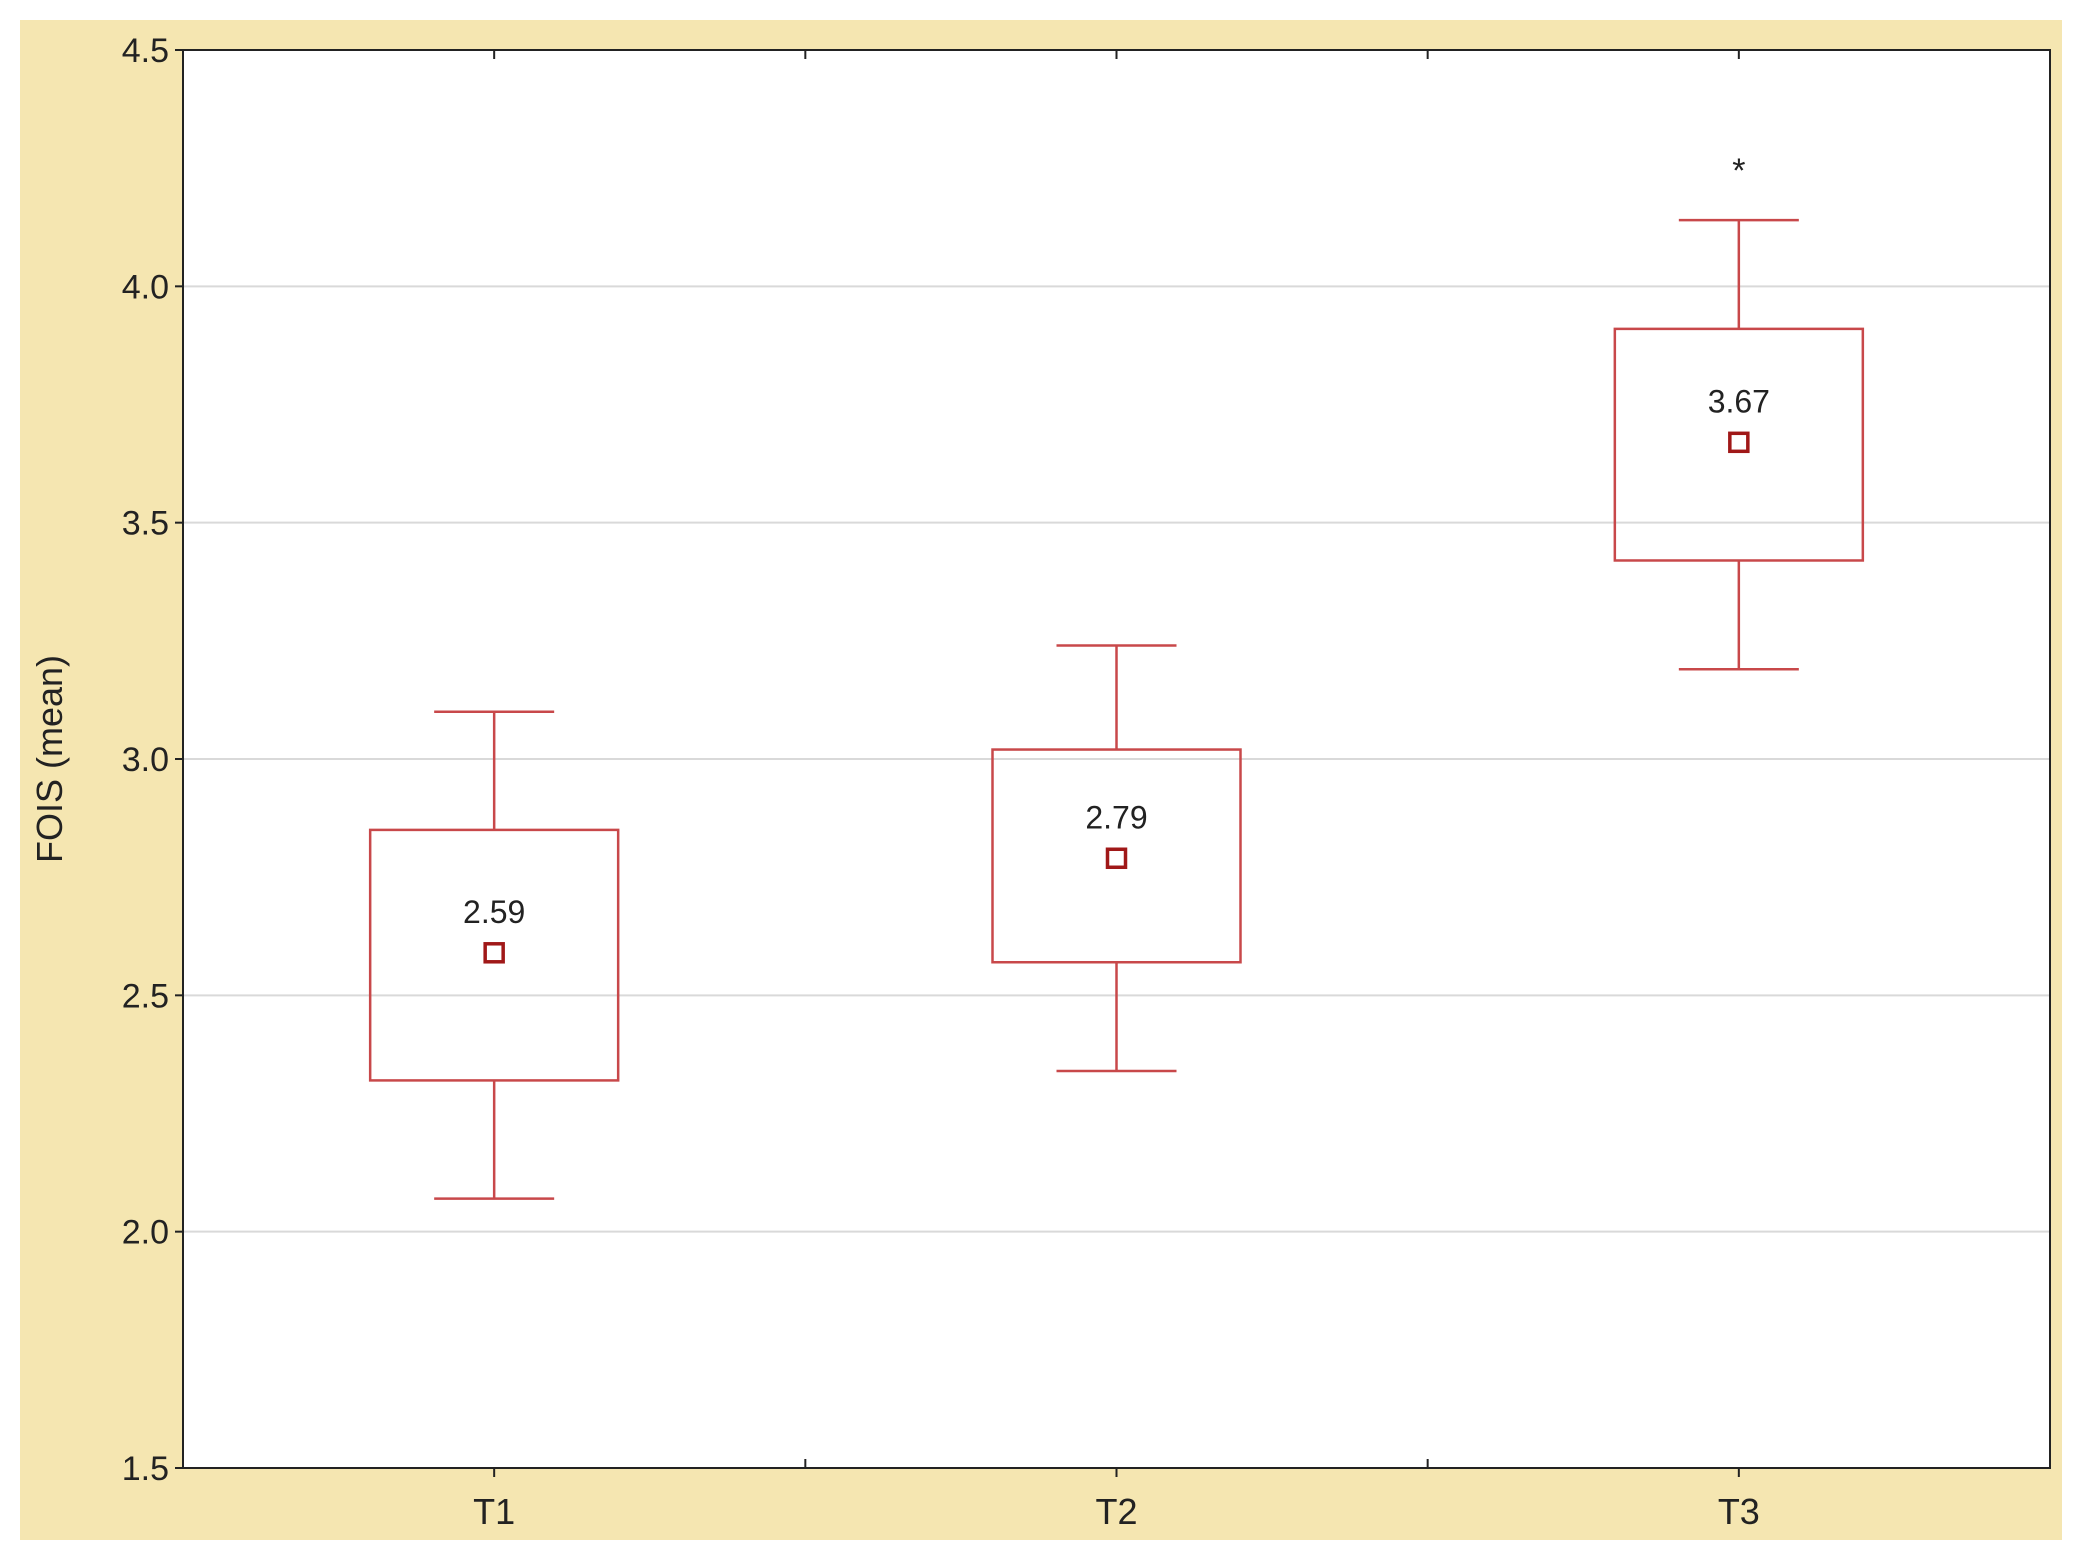 The height and width of the screenshot is (1565, 2081). What do you see at coordinates (1738, 171) in the screenshot?
I see `significance-annotation: *` at bounding box center [1738, 171].